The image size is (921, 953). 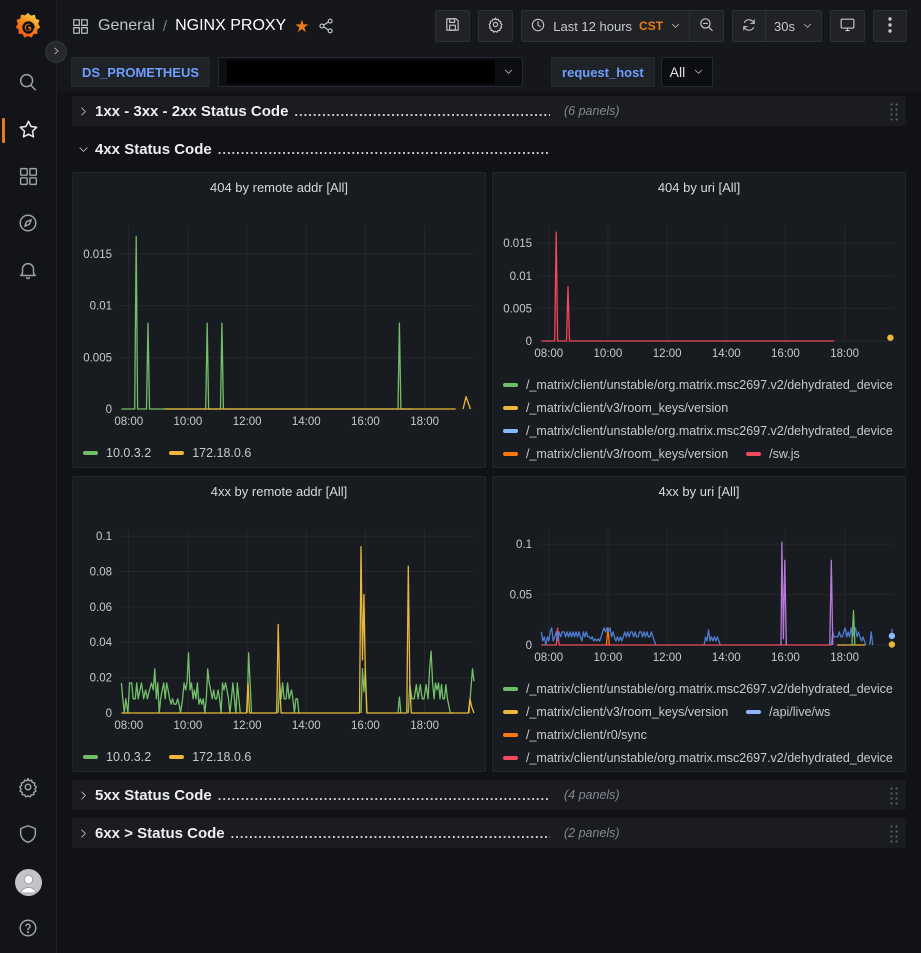 I want to click on sidebar-item-profile, so click(x=28, y=882).